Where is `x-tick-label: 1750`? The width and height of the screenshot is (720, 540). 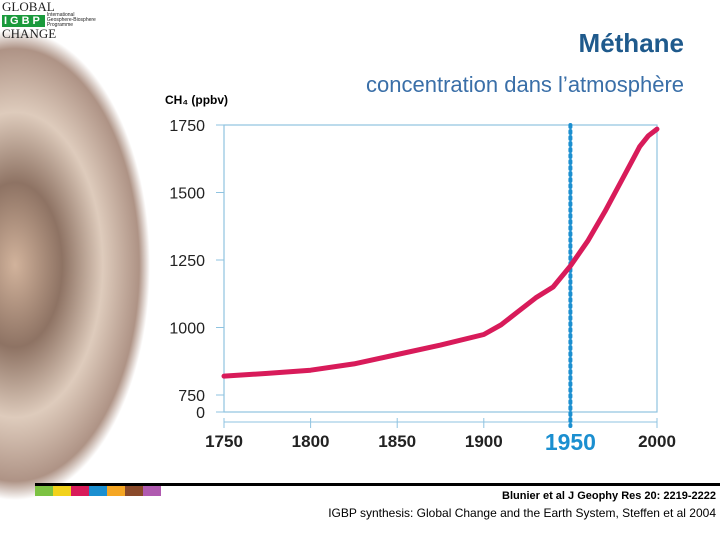 x-tick-label: 1750 is located at coordinates (224, 441).